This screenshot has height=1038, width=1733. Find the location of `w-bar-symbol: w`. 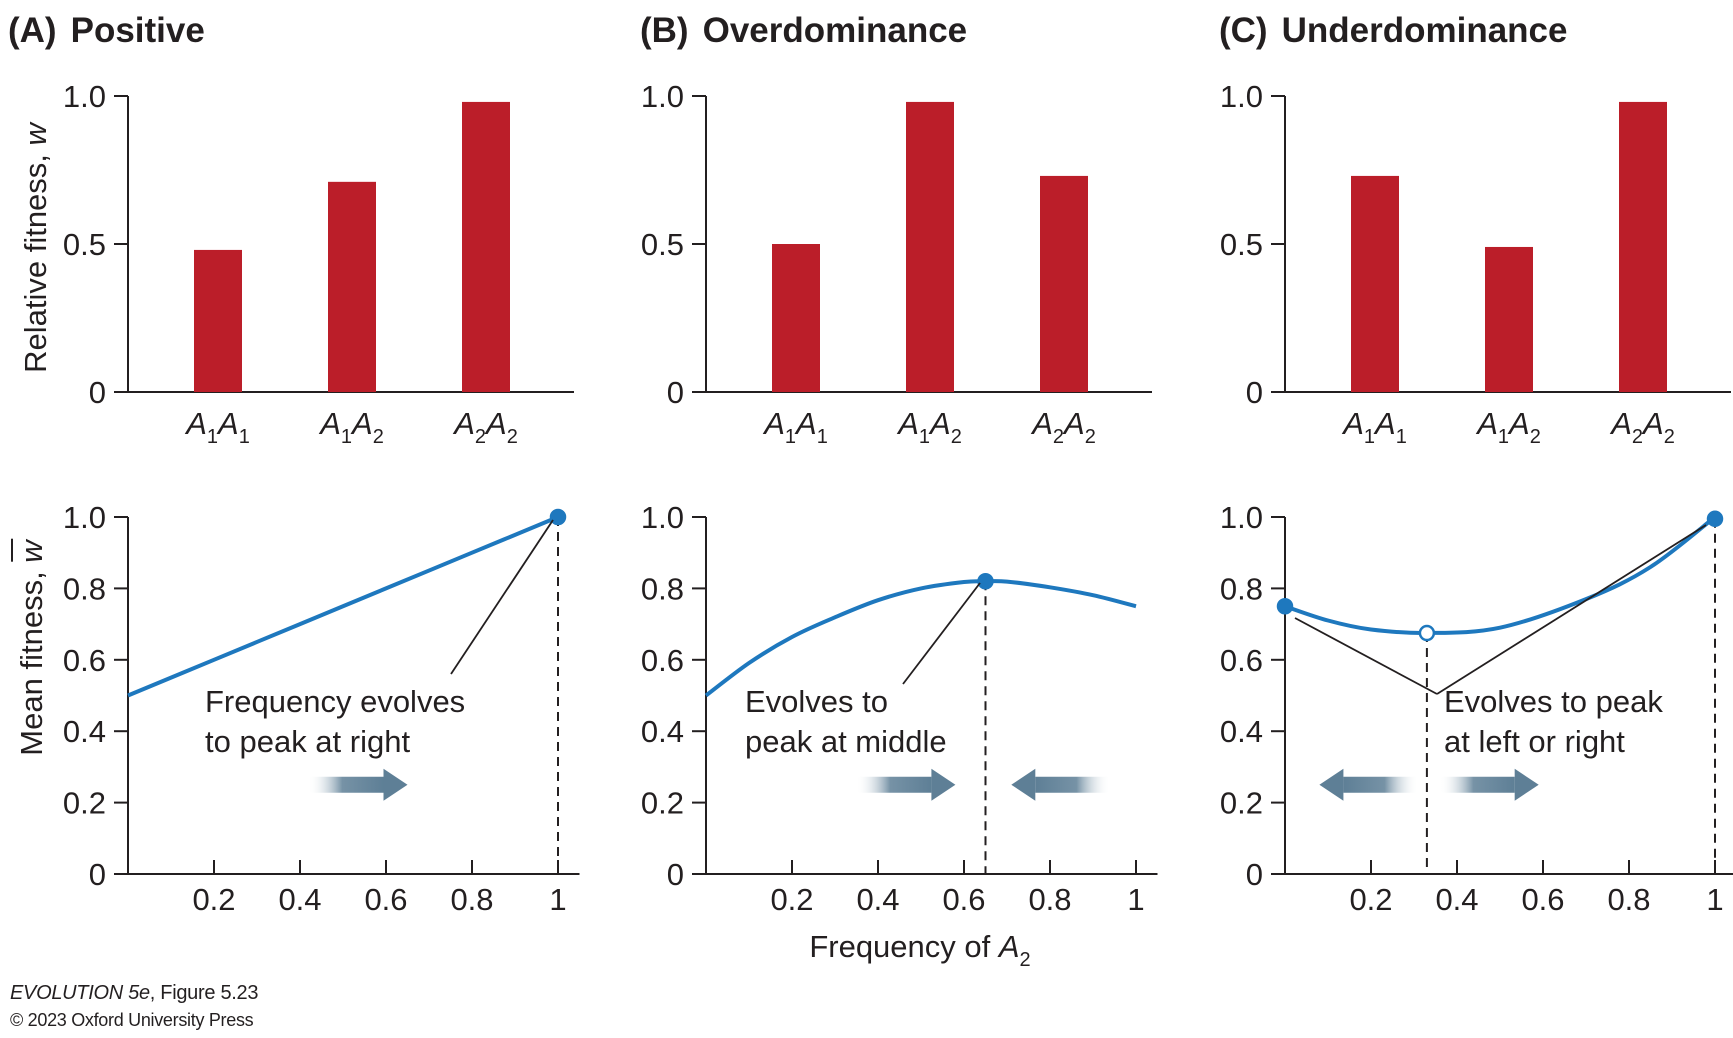

w-bar-symbol: w is located at coordinates (31, 550).